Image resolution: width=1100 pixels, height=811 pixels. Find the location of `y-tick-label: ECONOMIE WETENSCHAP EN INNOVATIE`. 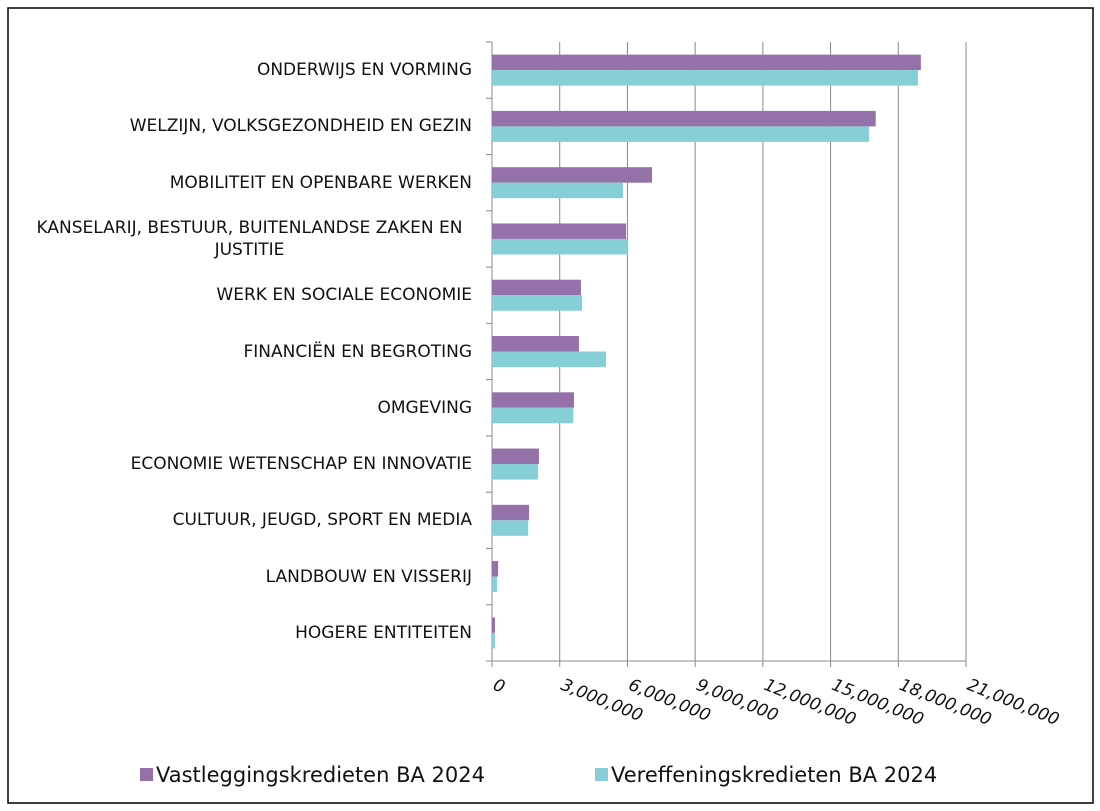

y-tick-label: ECONOMIE WETENSCHAP EN INNOVATIE is located at coordinates (246, 464).